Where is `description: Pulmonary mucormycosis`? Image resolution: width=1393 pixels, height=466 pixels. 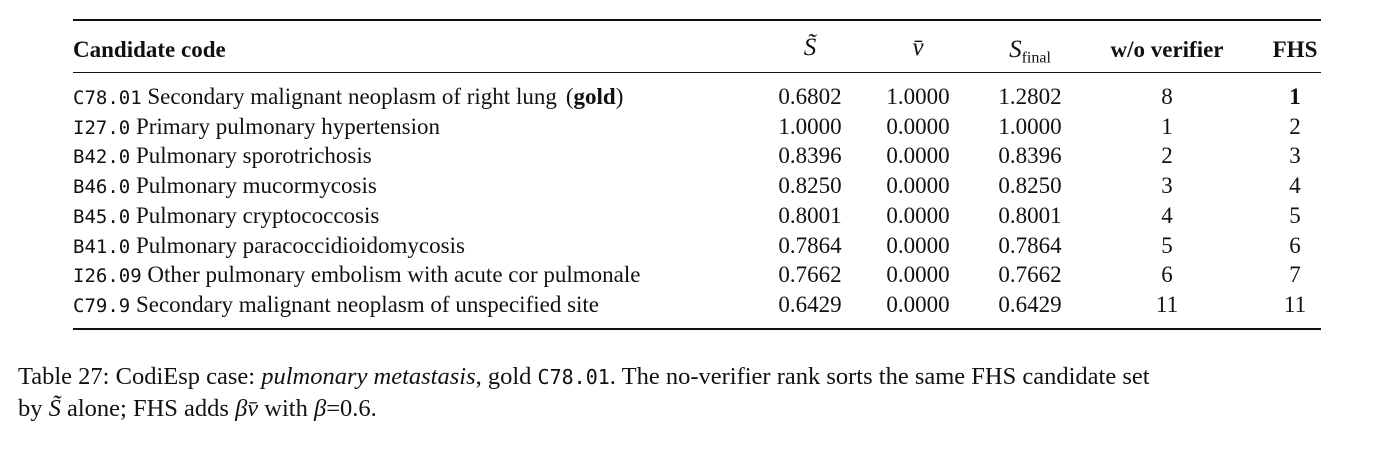 description: Pulmonary mucormycosis is located at coordinates (256, 186).